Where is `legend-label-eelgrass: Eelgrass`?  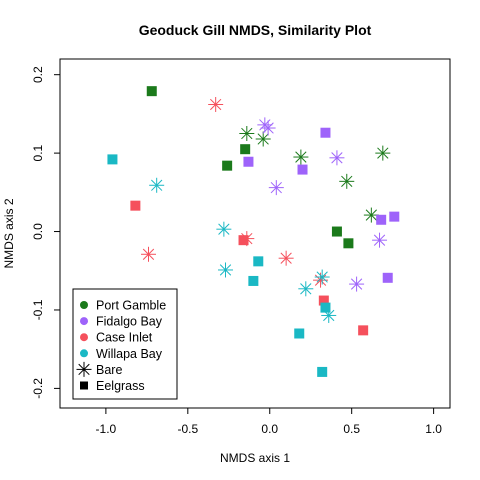 legend-label-eelgrass: Eelgrass is located at coordinates (120, 386).